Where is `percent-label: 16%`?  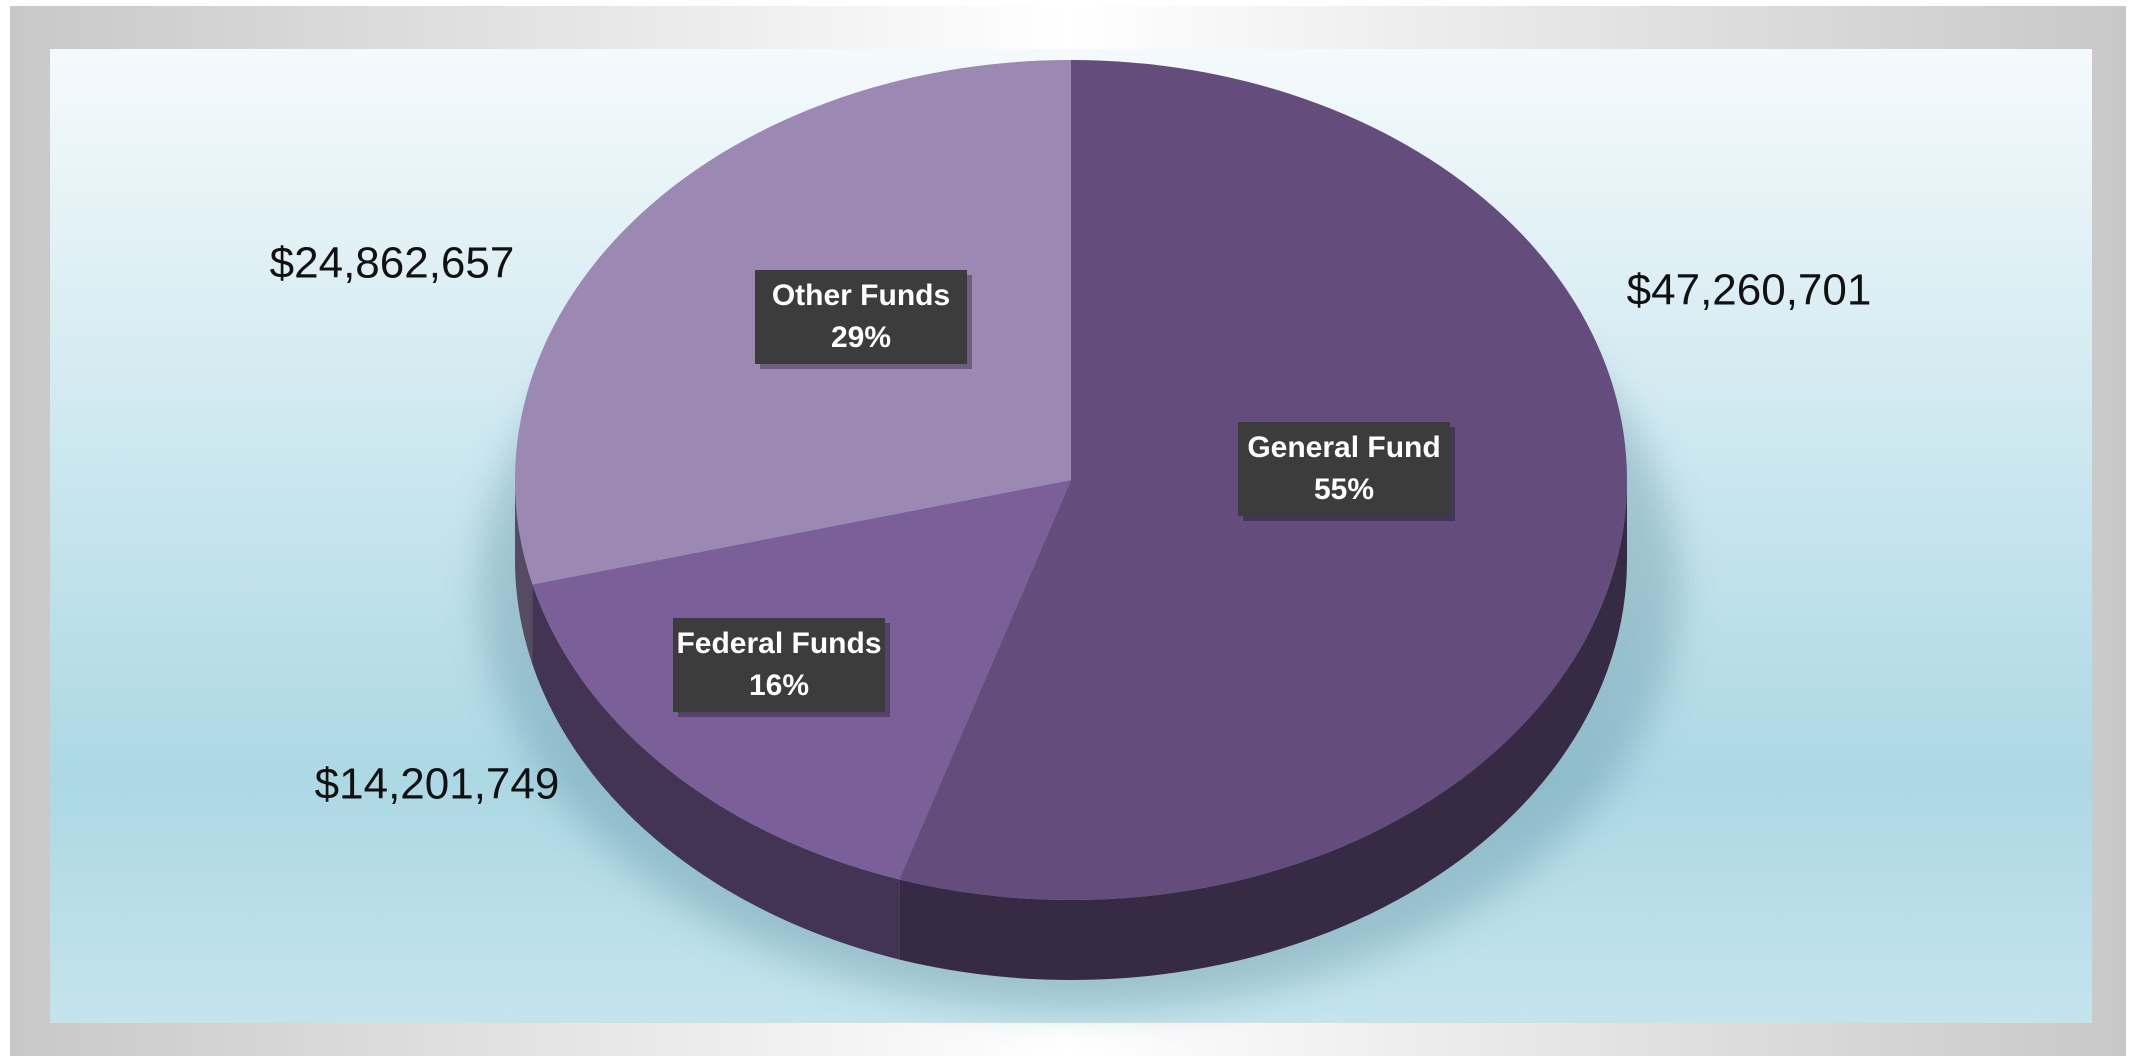
percent-label: 16% is located at coordinates (779, 685).